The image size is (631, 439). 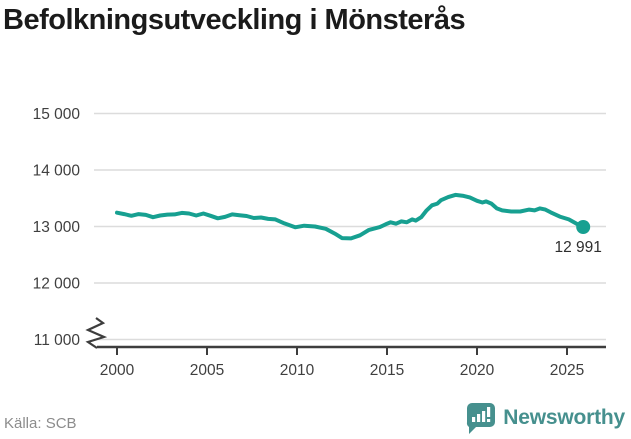 I want to click on last-point-marker, so click(x=583, y=227).